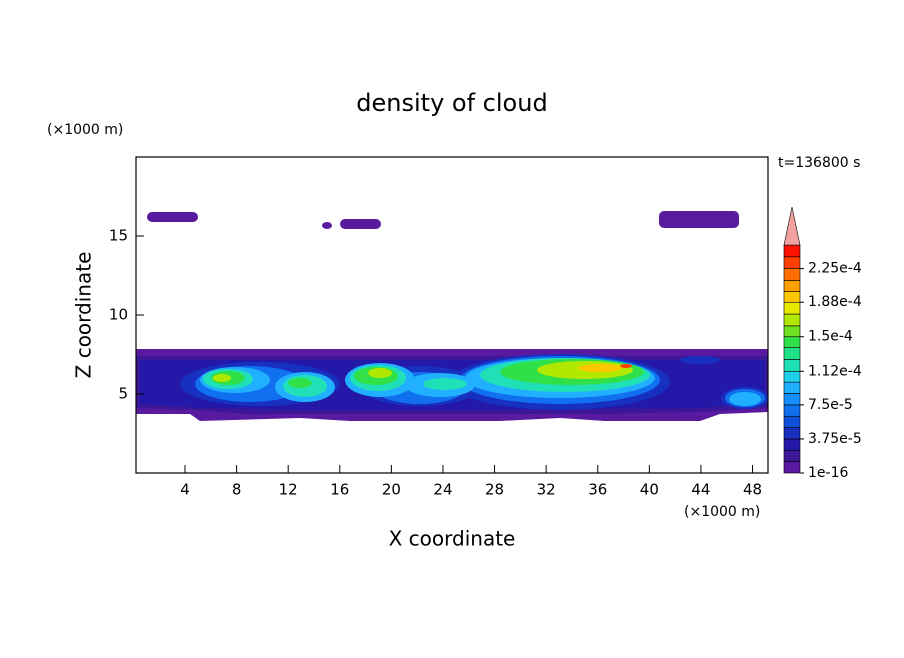  I want to click on x-tick-label: 12, so click(288, 490).